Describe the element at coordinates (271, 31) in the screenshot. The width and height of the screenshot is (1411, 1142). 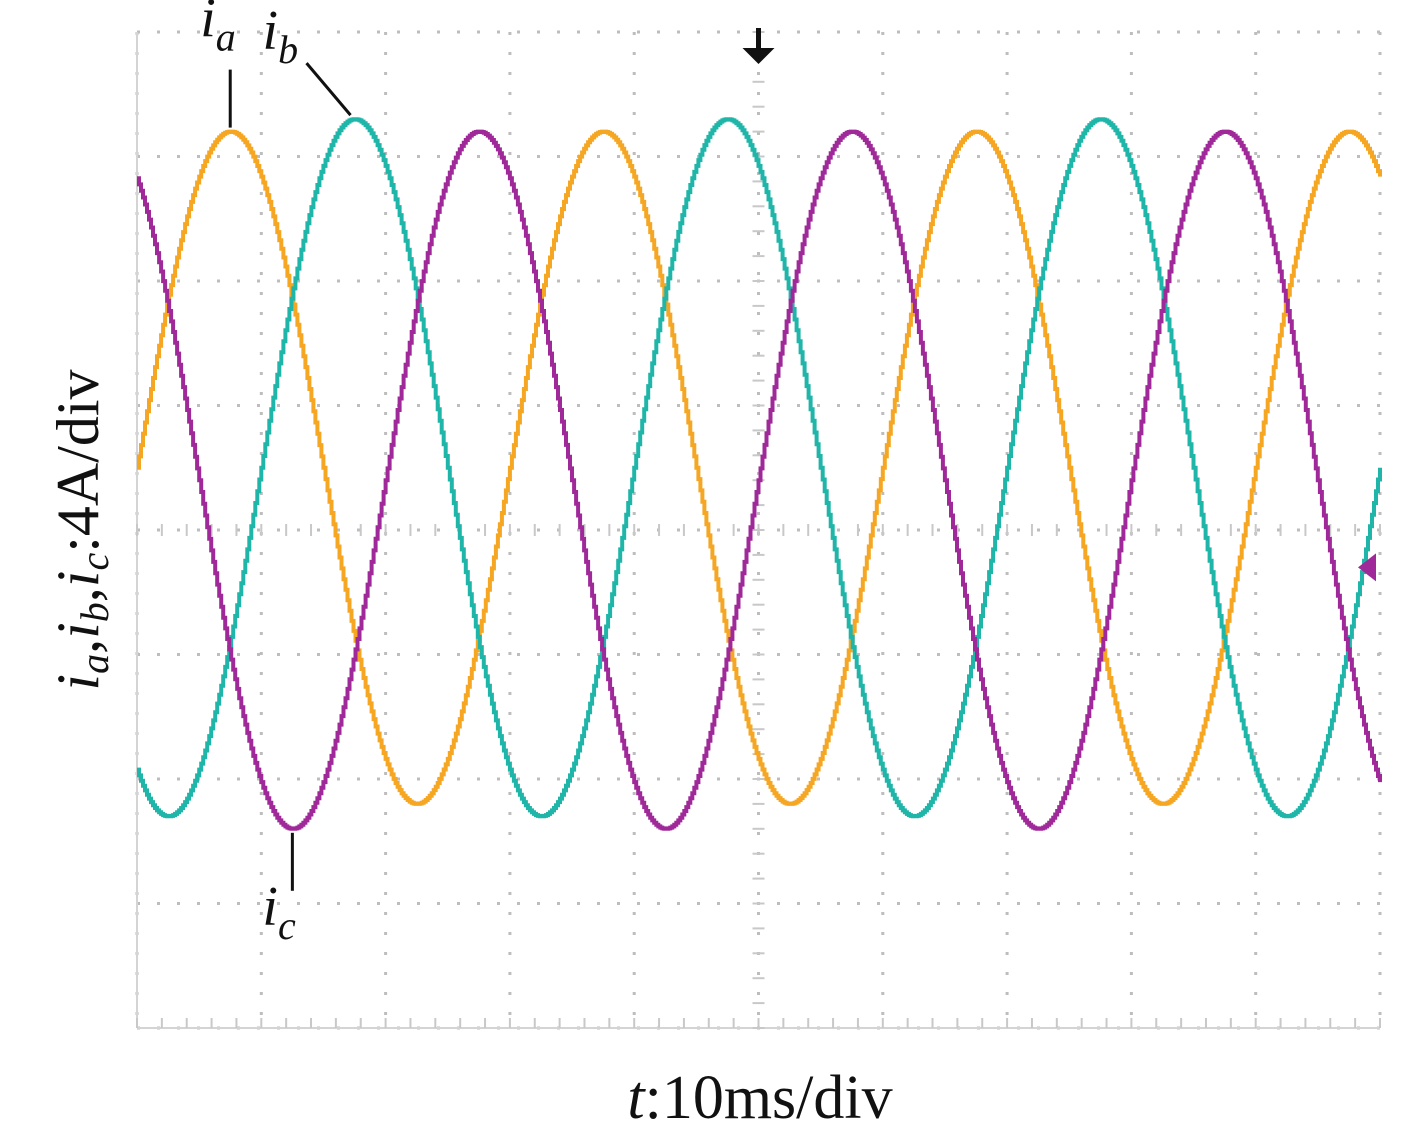
I see `ib-label-main: i` at that location.